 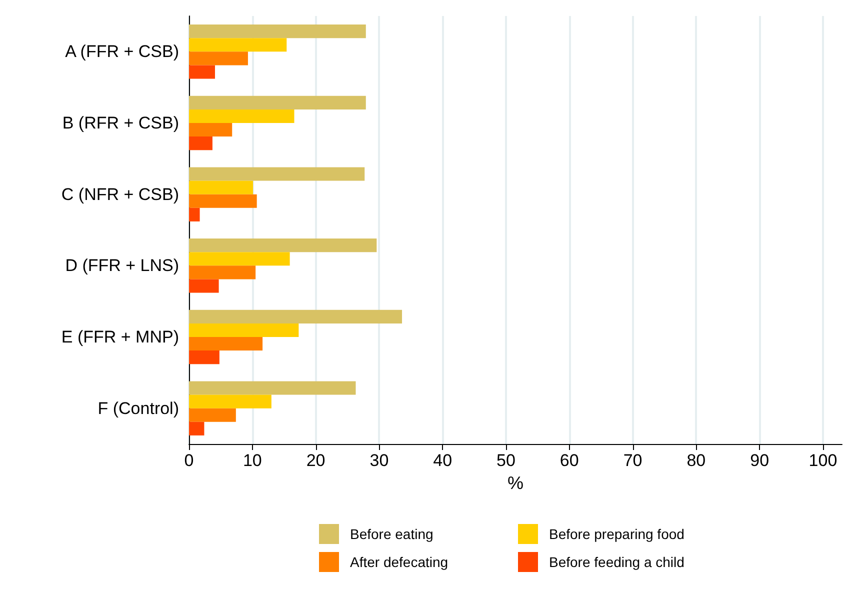 What do you see at coordinates (120, 194) in the screenshot?
I see `y-tick-label: C (NFR + CSB)` at bounding box center [120, 194].